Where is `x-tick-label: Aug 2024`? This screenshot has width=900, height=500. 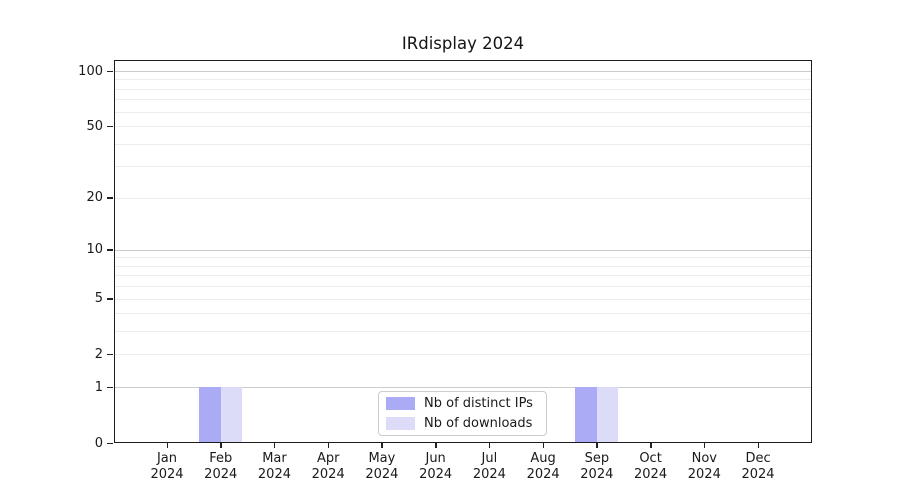 x-tick-label: Aug 2024 is located at coordinates (543, 466).